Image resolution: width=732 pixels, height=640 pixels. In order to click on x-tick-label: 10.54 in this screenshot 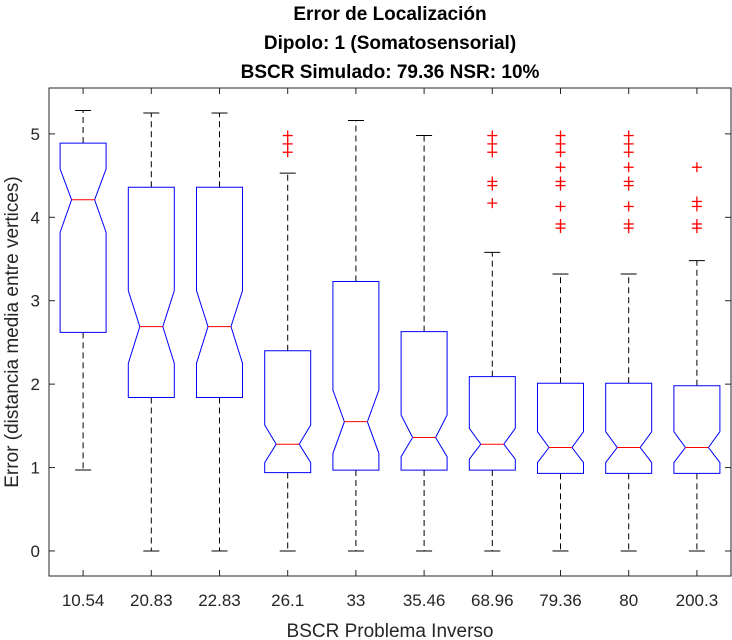, I will do `click(83, 600)`.